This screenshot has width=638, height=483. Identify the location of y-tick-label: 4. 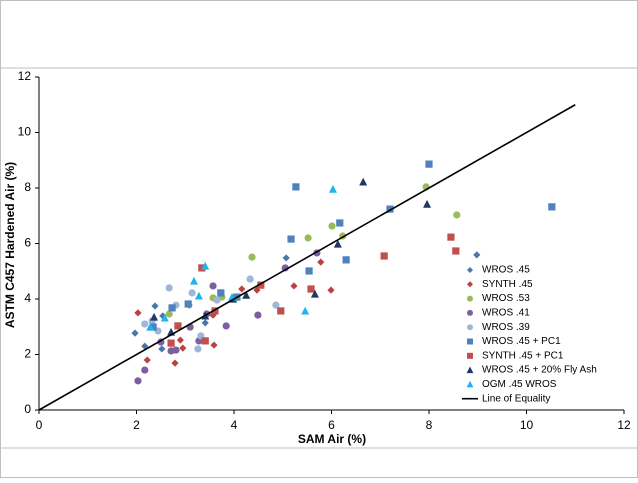
(27, 298).